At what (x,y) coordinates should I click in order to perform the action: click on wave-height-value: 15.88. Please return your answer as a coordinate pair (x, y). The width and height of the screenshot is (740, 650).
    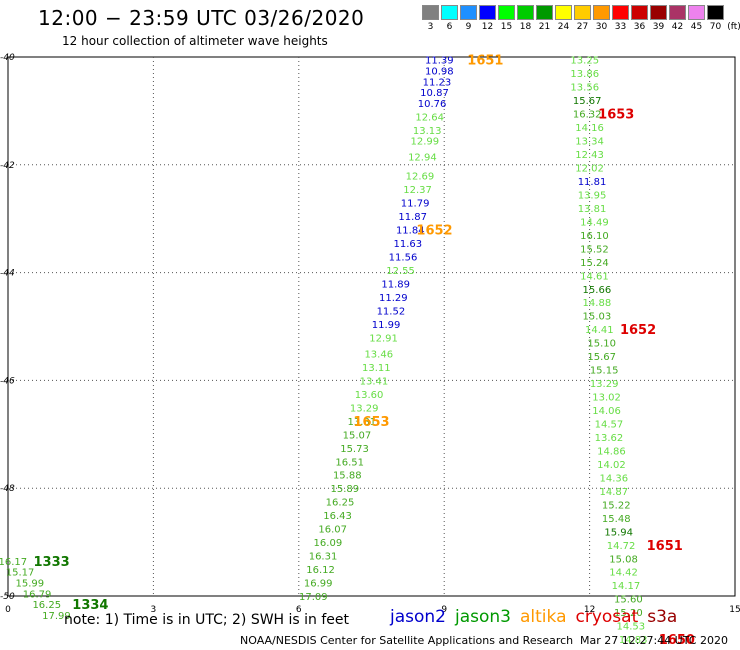
    Looking at the image, I should click on (347, 476).